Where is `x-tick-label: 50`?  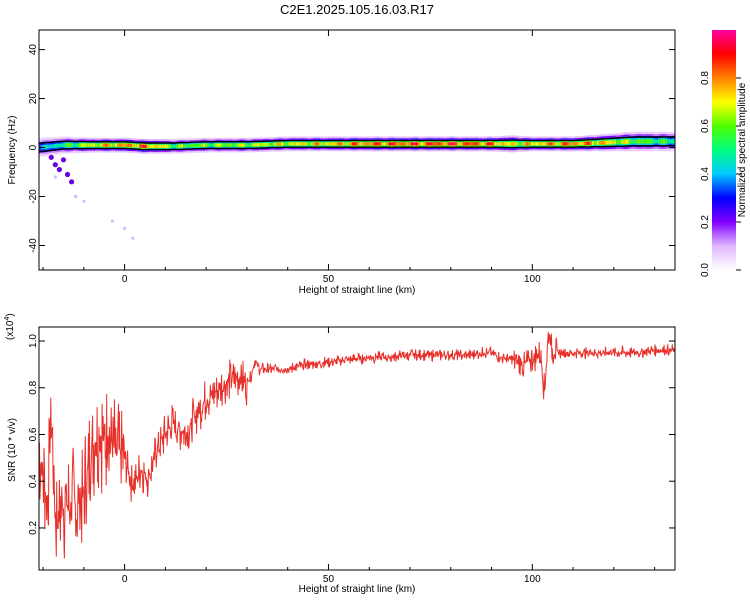
x-tick-label: 50 is located at coordinates (329, 579).